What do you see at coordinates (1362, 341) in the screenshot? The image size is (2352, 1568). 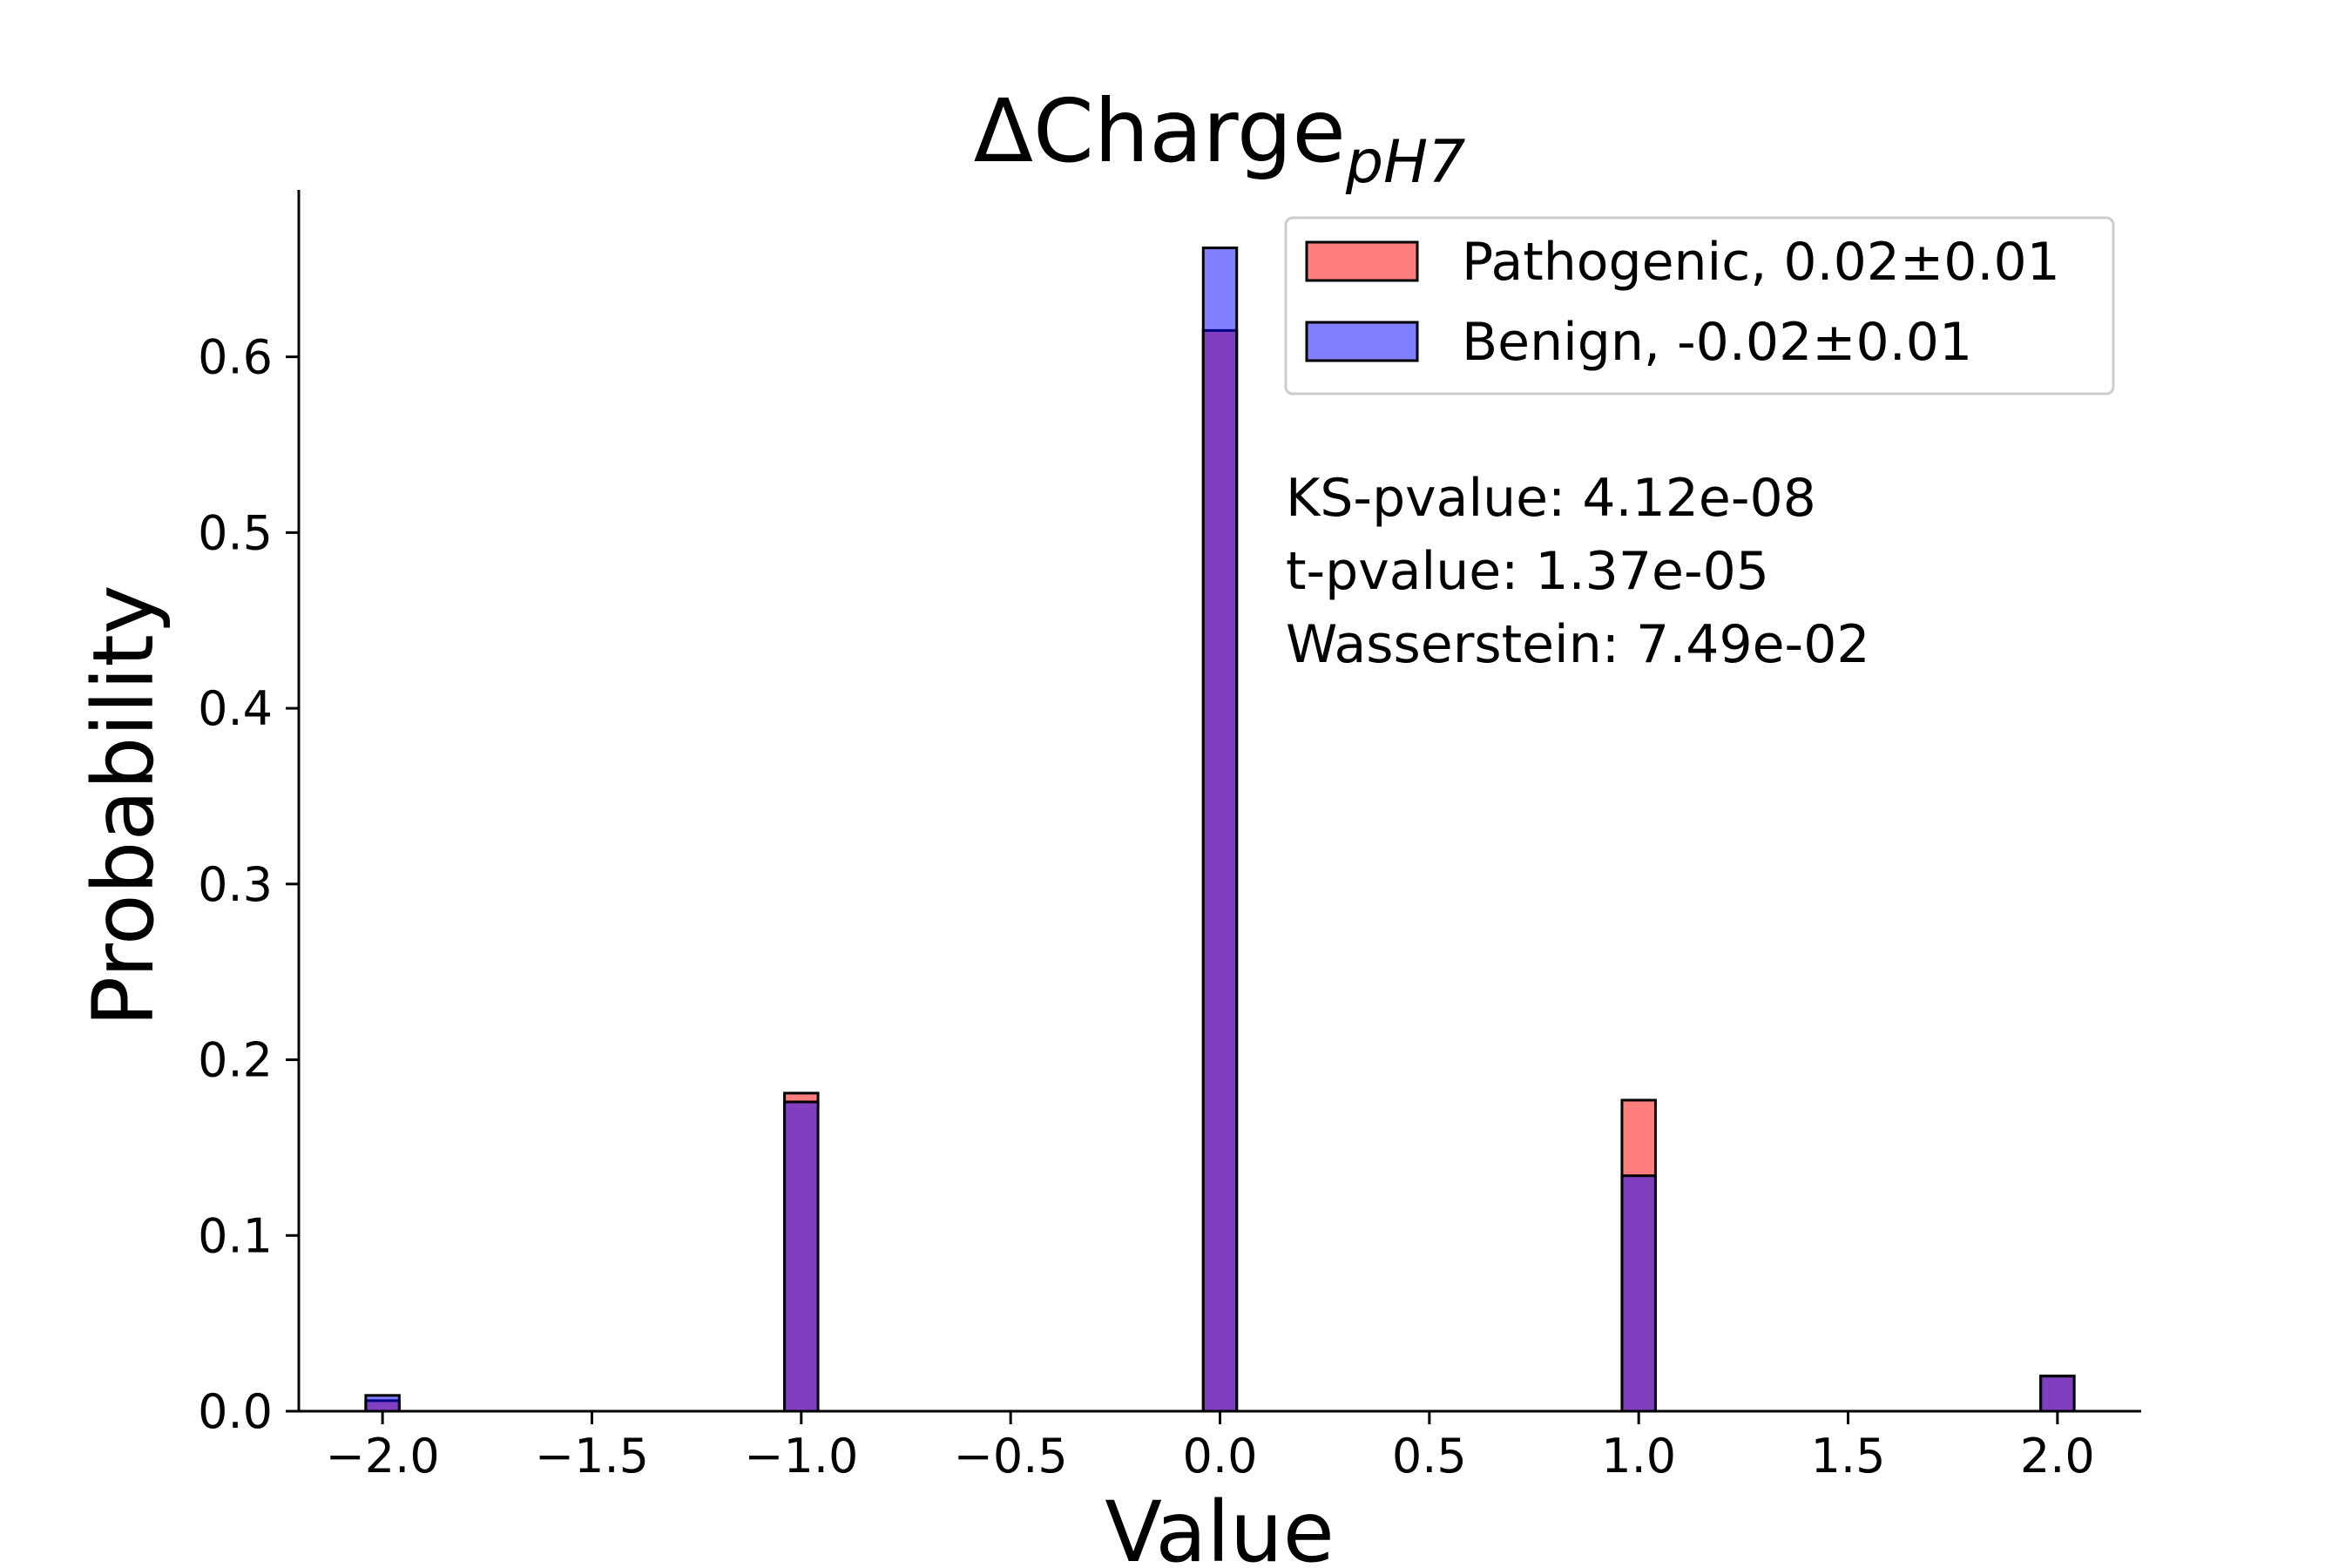 I see `legend-swatch-benign` at bounding box center [1362, 341].